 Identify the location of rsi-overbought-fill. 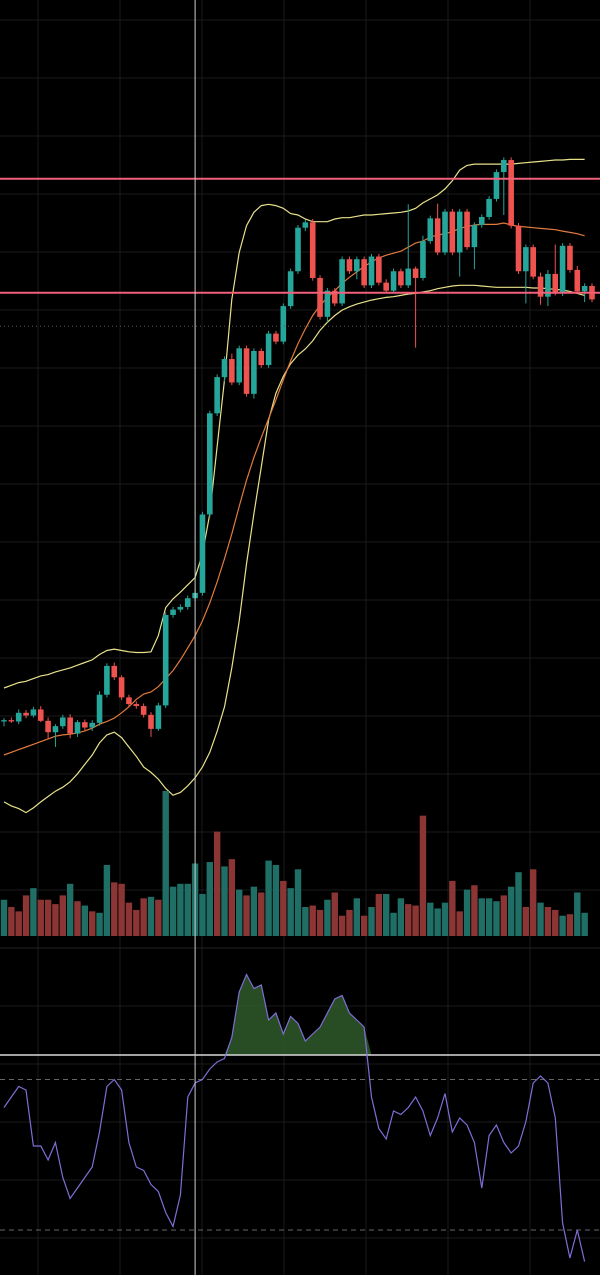
(294, 1014).